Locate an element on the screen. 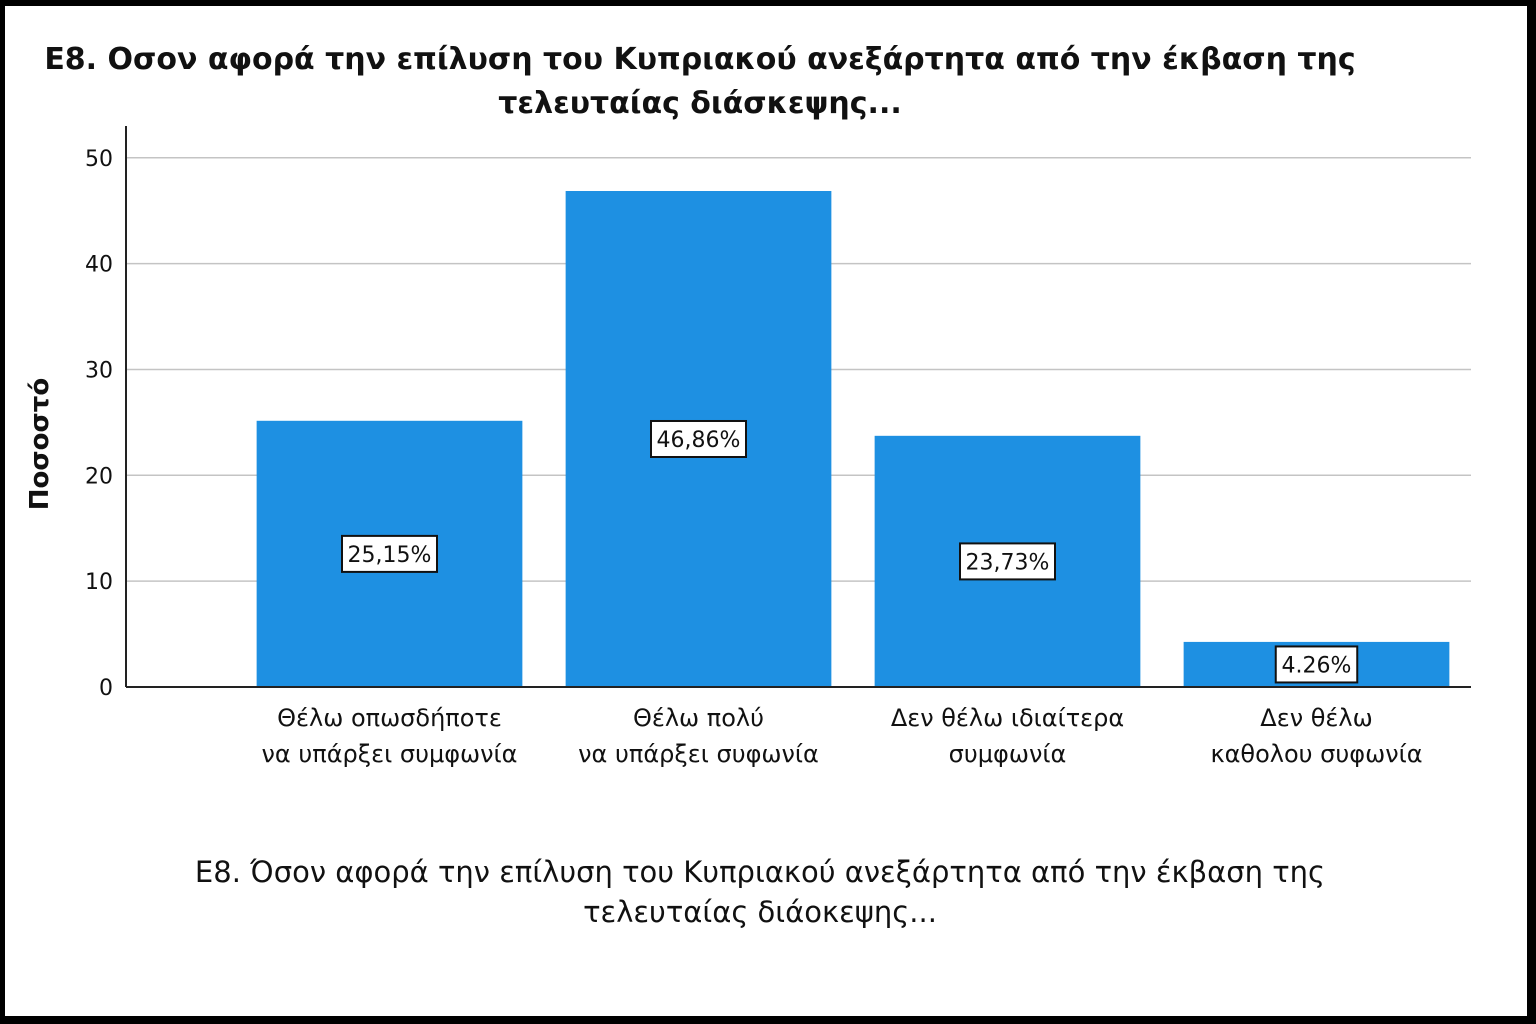 This screenshot has height=1024, width=1536. data-label: 4.26% is located at coordinates (1317, 665).